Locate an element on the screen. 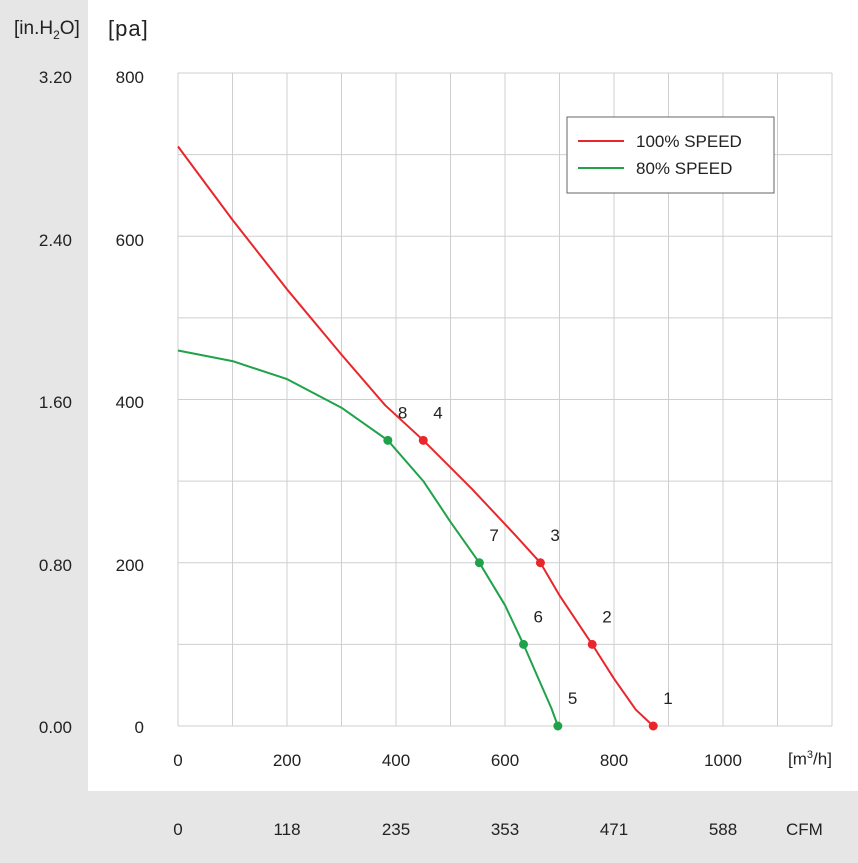 The width and height of the screenshot is (858, 863). y-tick-pa: 600 is located at coordinates (129, 240).